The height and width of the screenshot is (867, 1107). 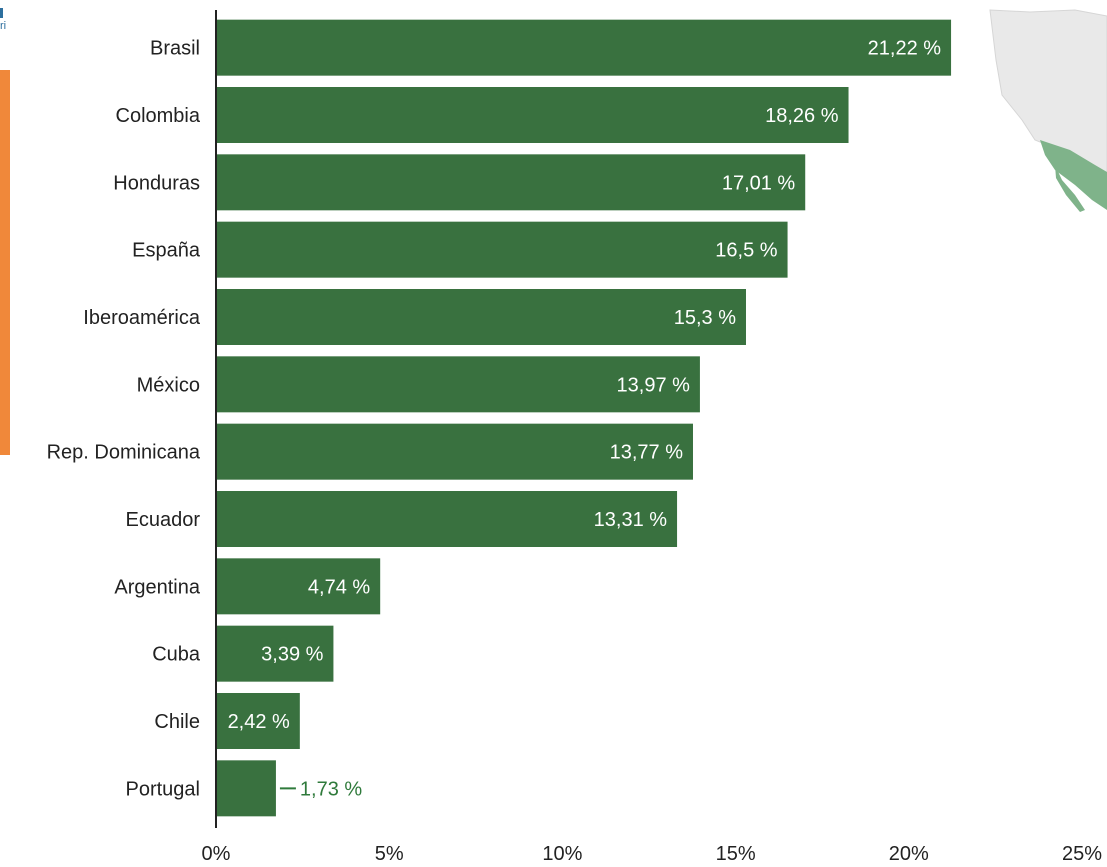 I want to click on category-label: Colombia, so click(x=158, y=116).